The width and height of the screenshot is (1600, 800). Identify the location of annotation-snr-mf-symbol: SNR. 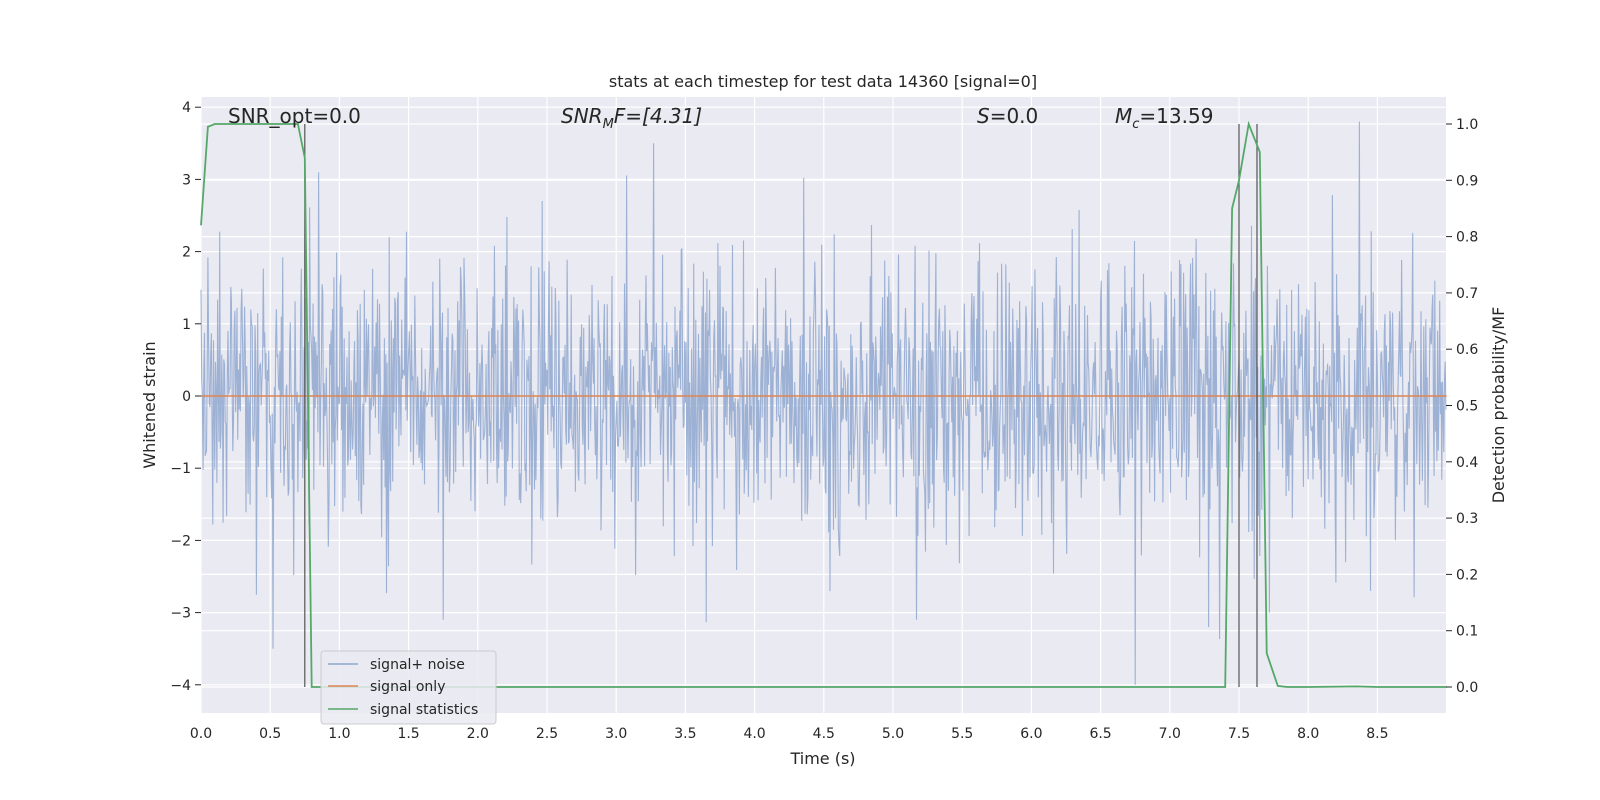
(582, 116).